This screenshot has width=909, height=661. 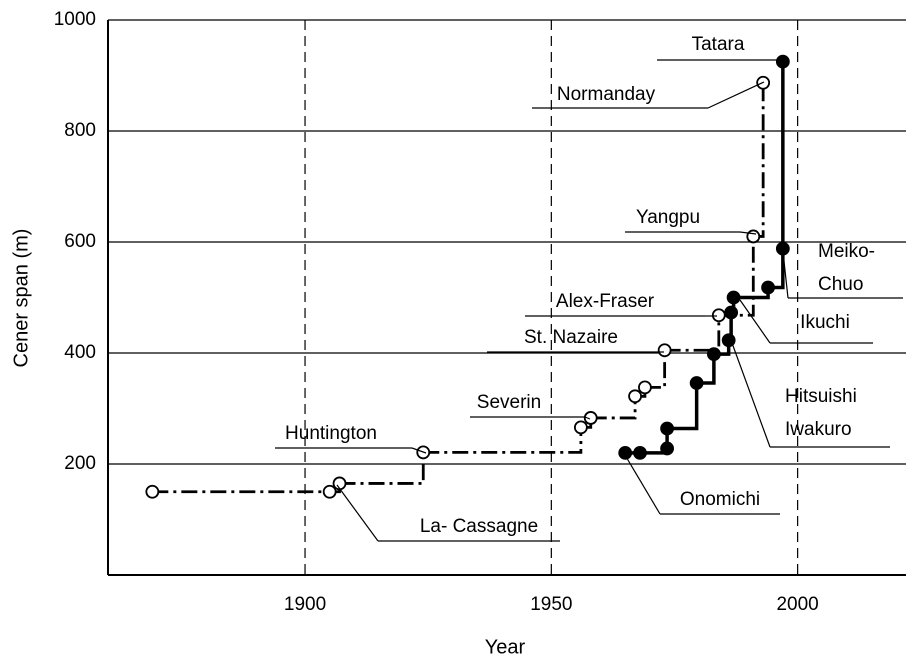 What do you see at coordinates (551, 604) in the screenshot?
I see `x-tick-label: 1950` at bounding box center [551, 604].